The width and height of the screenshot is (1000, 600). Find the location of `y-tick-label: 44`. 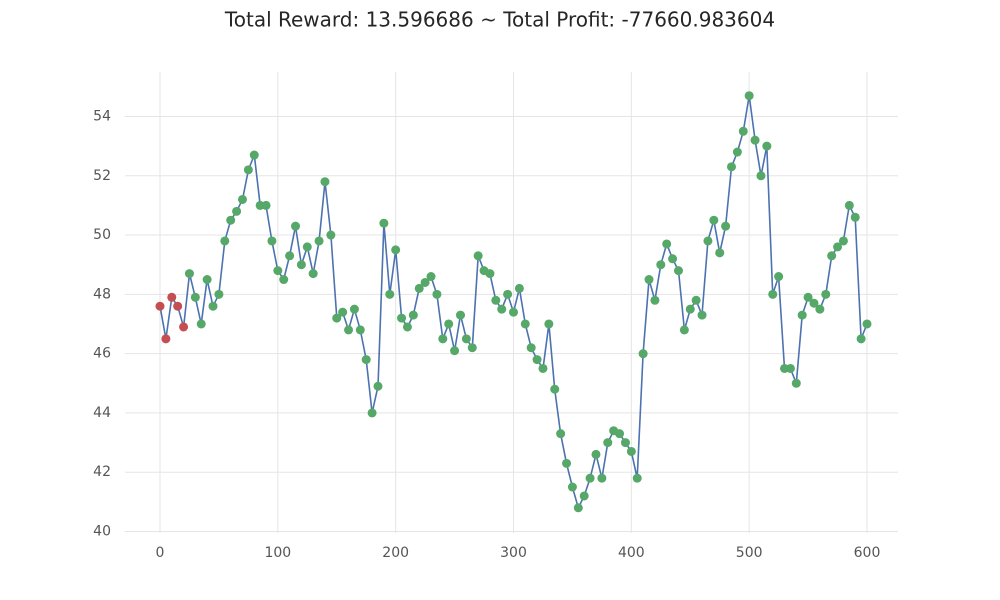

y-tick-label: 44 is located at coordinates (102, 413).